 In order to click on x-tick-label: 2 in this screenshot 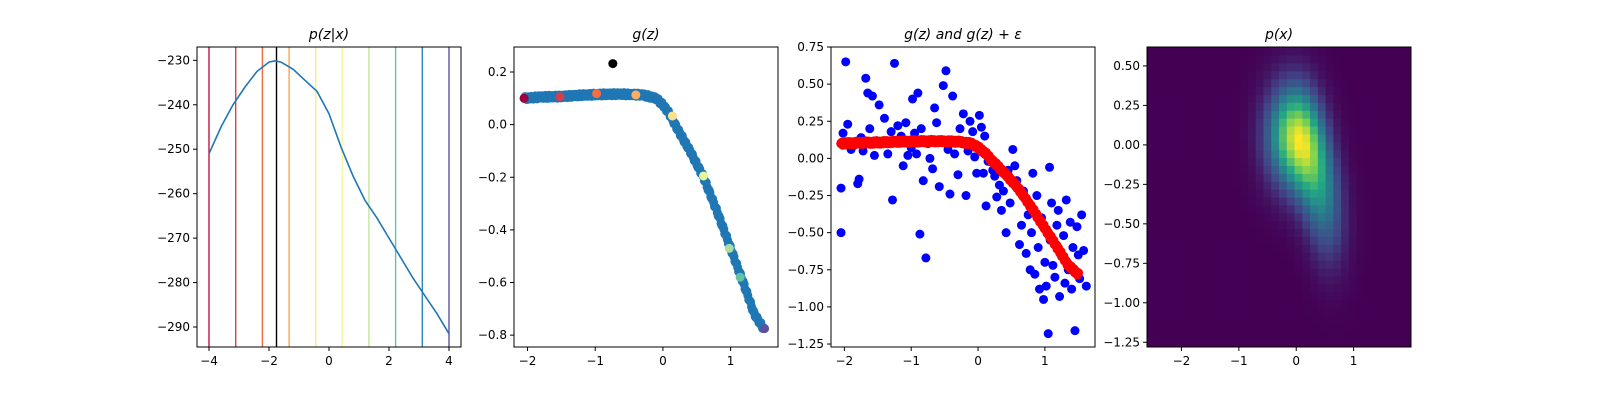, I will do `click(389, 361)`.